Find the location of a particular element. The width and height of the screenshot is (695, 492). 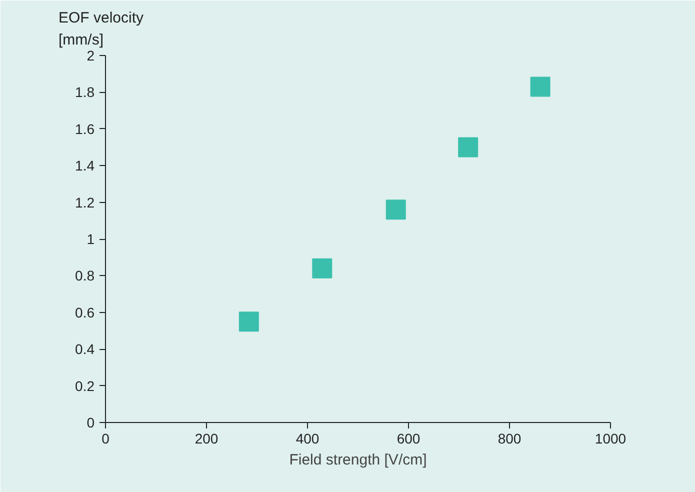

y-tick-label: 0.4 is located at coordinates (85, 349).